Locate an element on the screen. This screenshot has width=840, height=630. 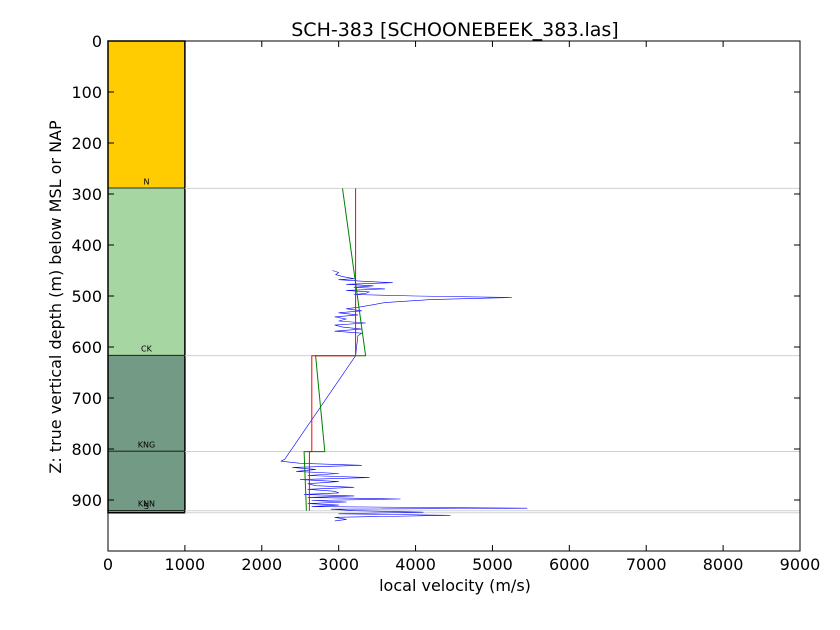
strat-unit-s is located at coordinates (146, 511).